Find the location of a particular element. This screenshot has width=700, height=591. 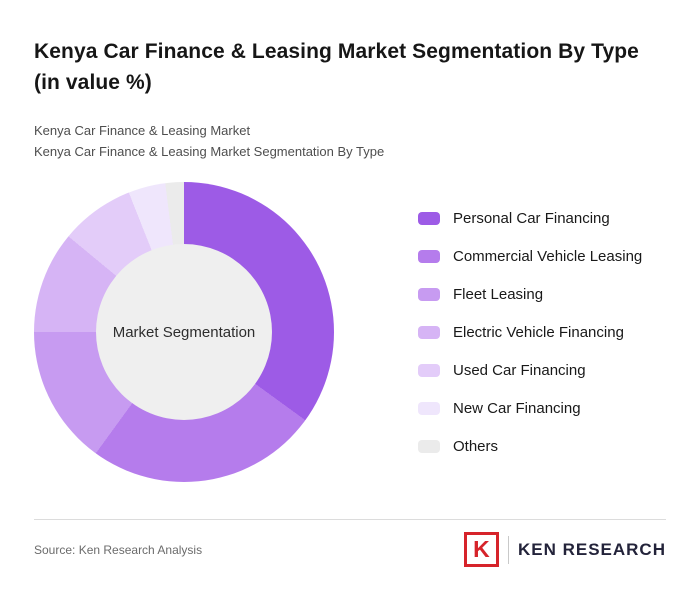

legend-label: Personal Car Financing is located at coordinates (531, 218).